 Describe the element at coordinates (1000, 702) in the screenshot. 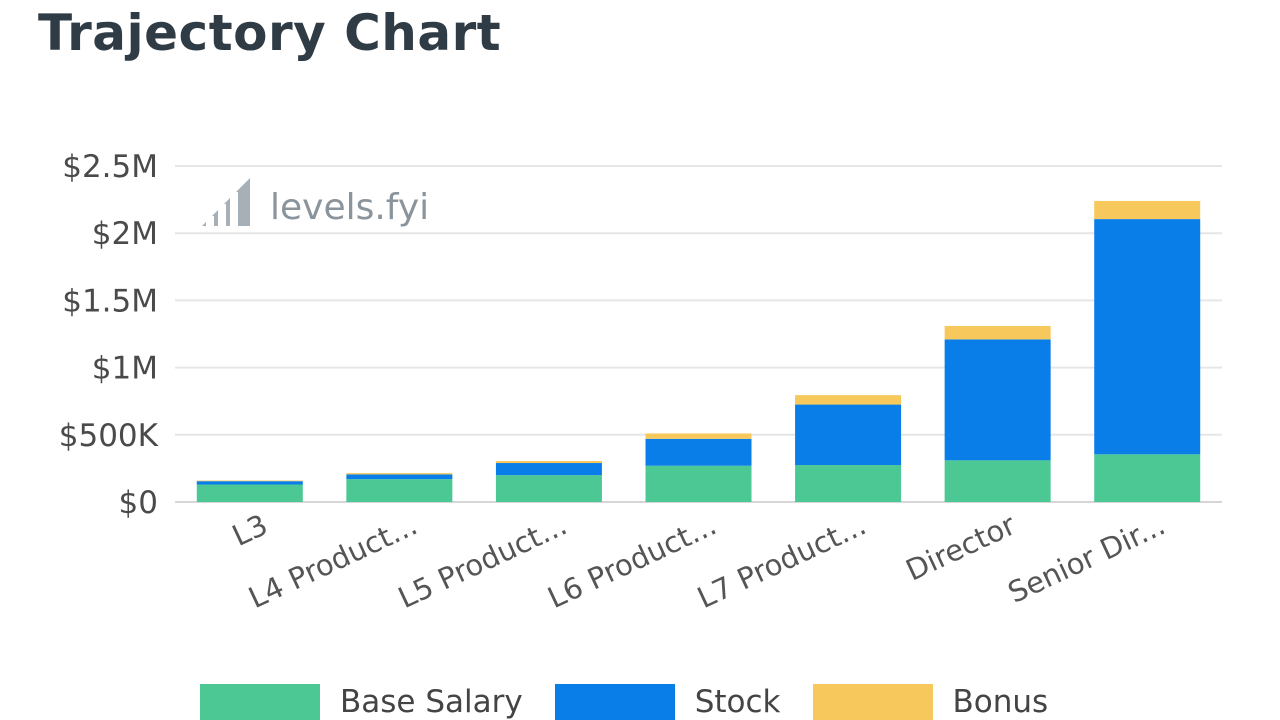

I see `legend-label: Bonus` at that location.